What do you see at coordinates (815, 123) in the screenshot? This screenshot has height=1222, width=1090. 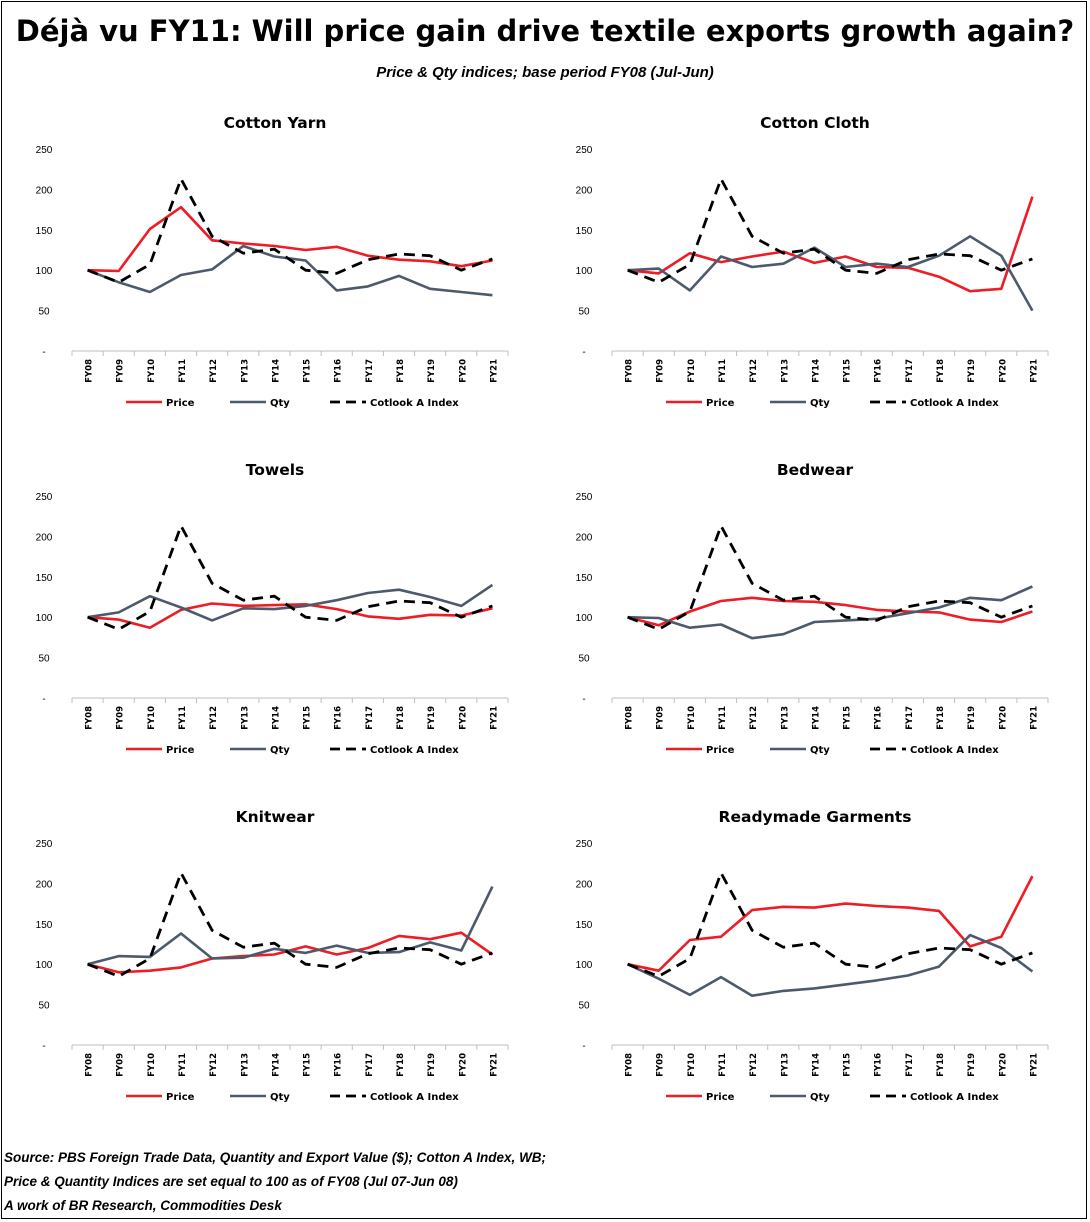 I see `chart-title: Cotton Cloth` at bounding box center [815, 123].